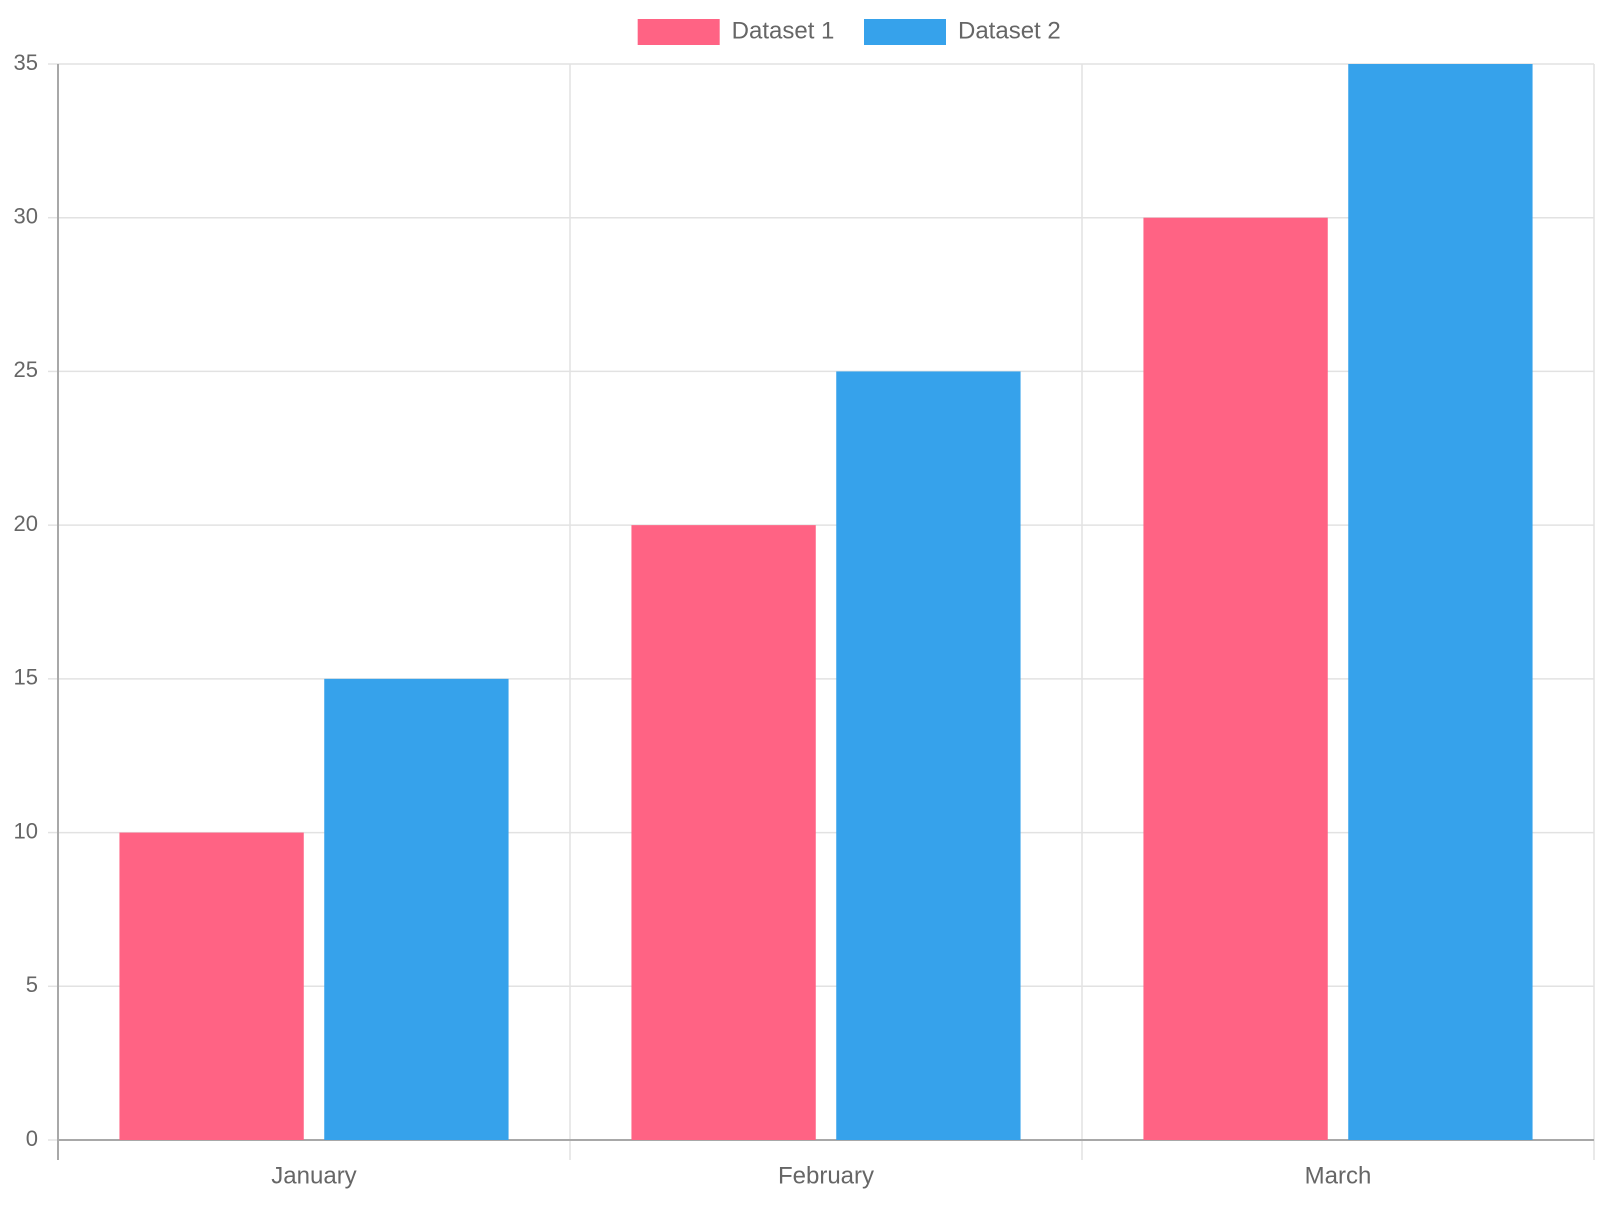 This screenshot has width=1600, height=1205. I want to click on y-tick-label: 10, so click(26, 830).